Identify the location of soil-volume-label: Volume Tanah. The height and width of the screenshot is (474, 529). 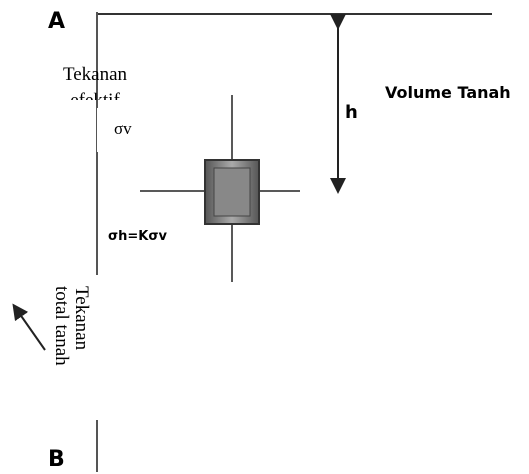
(448, 92).